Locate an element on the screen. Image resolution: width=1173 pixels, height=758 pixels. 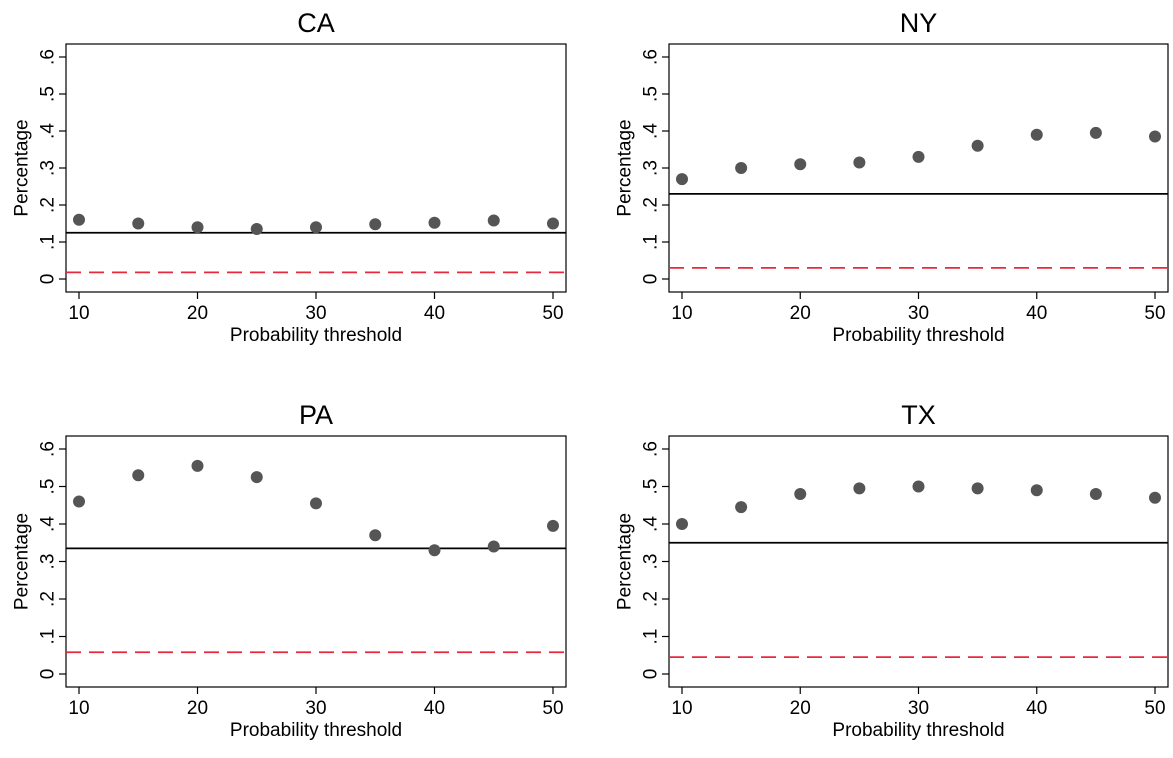
chart-title: TX is located at coordinates (918, 415).